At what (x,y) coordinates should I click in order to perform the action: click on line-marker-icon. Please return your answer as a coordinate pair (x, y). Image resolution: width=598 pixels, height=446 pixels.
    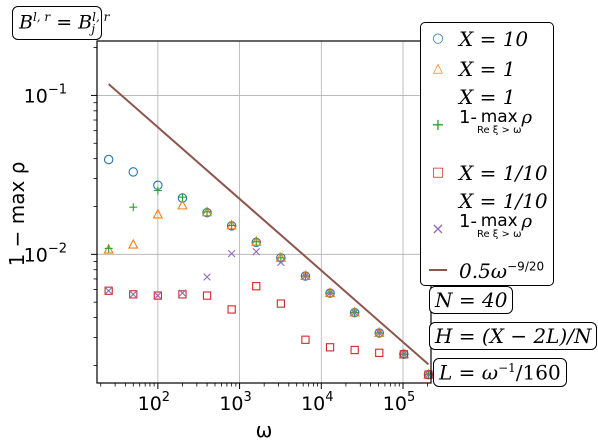
    Looking at the image, I should click on (438, 270).